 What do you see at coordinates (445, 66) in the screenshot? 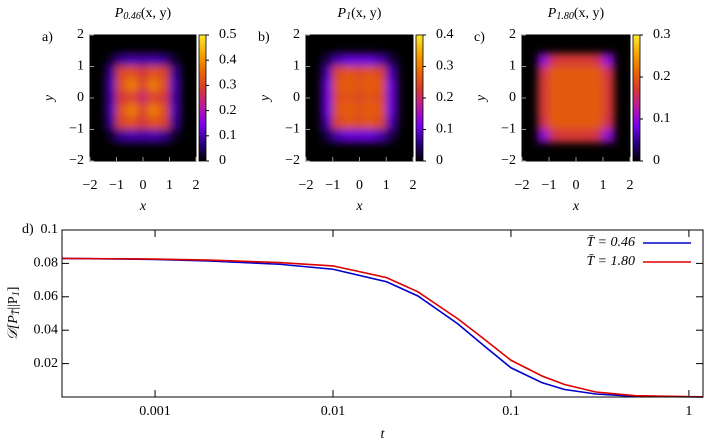
I see `colorbar-tick-label: 0.3` at bounding box center [445, 66].